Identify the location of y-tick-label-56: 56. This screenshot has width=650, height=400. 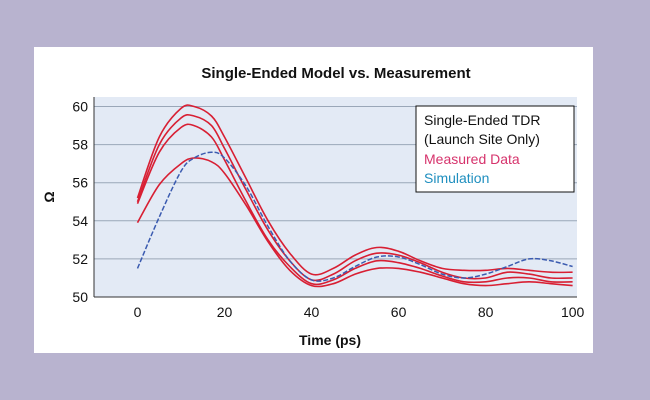
(80, 183).